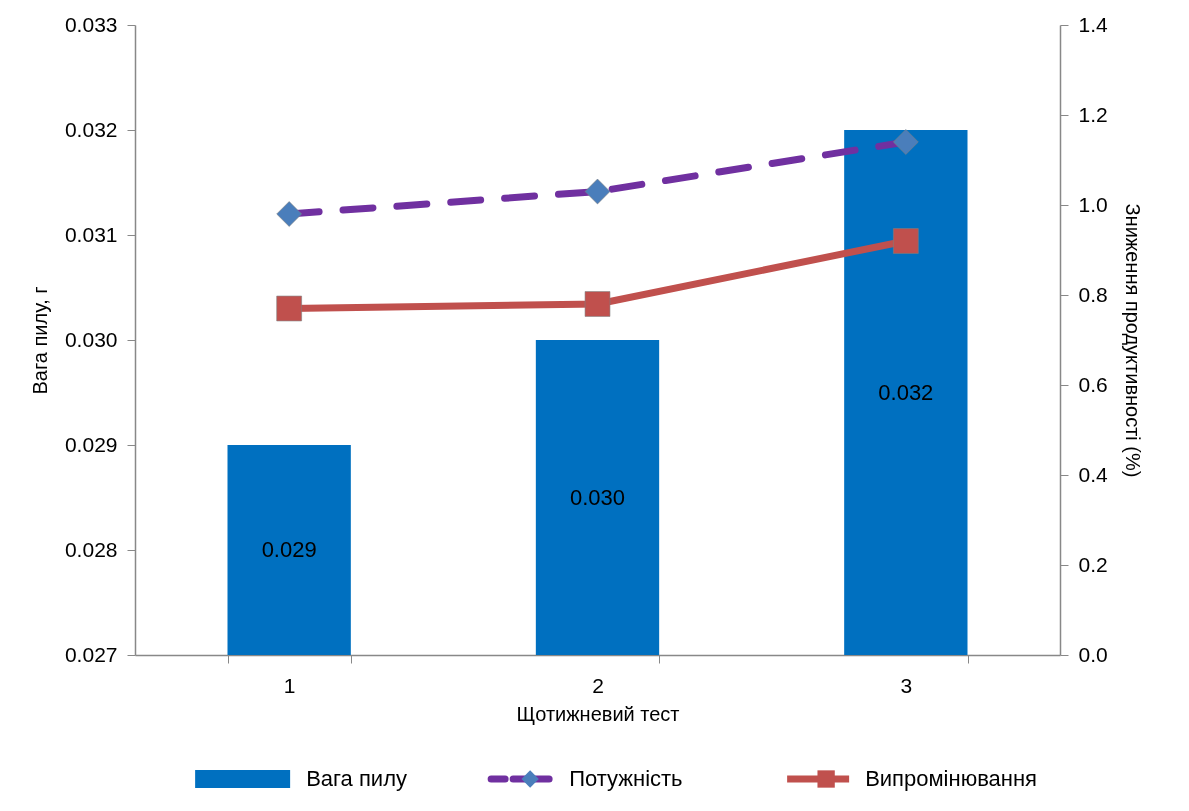  Describe the element at coordinates (597, 497) in the screenshot. I see `data-label: 0.030` at that location.